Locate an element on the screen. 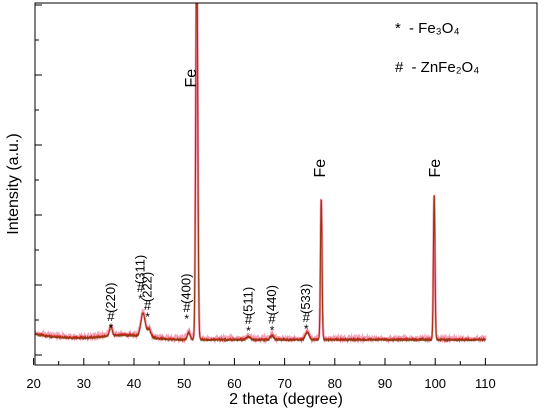  x-tick-label: 30 is located at coordinates (84, 383).